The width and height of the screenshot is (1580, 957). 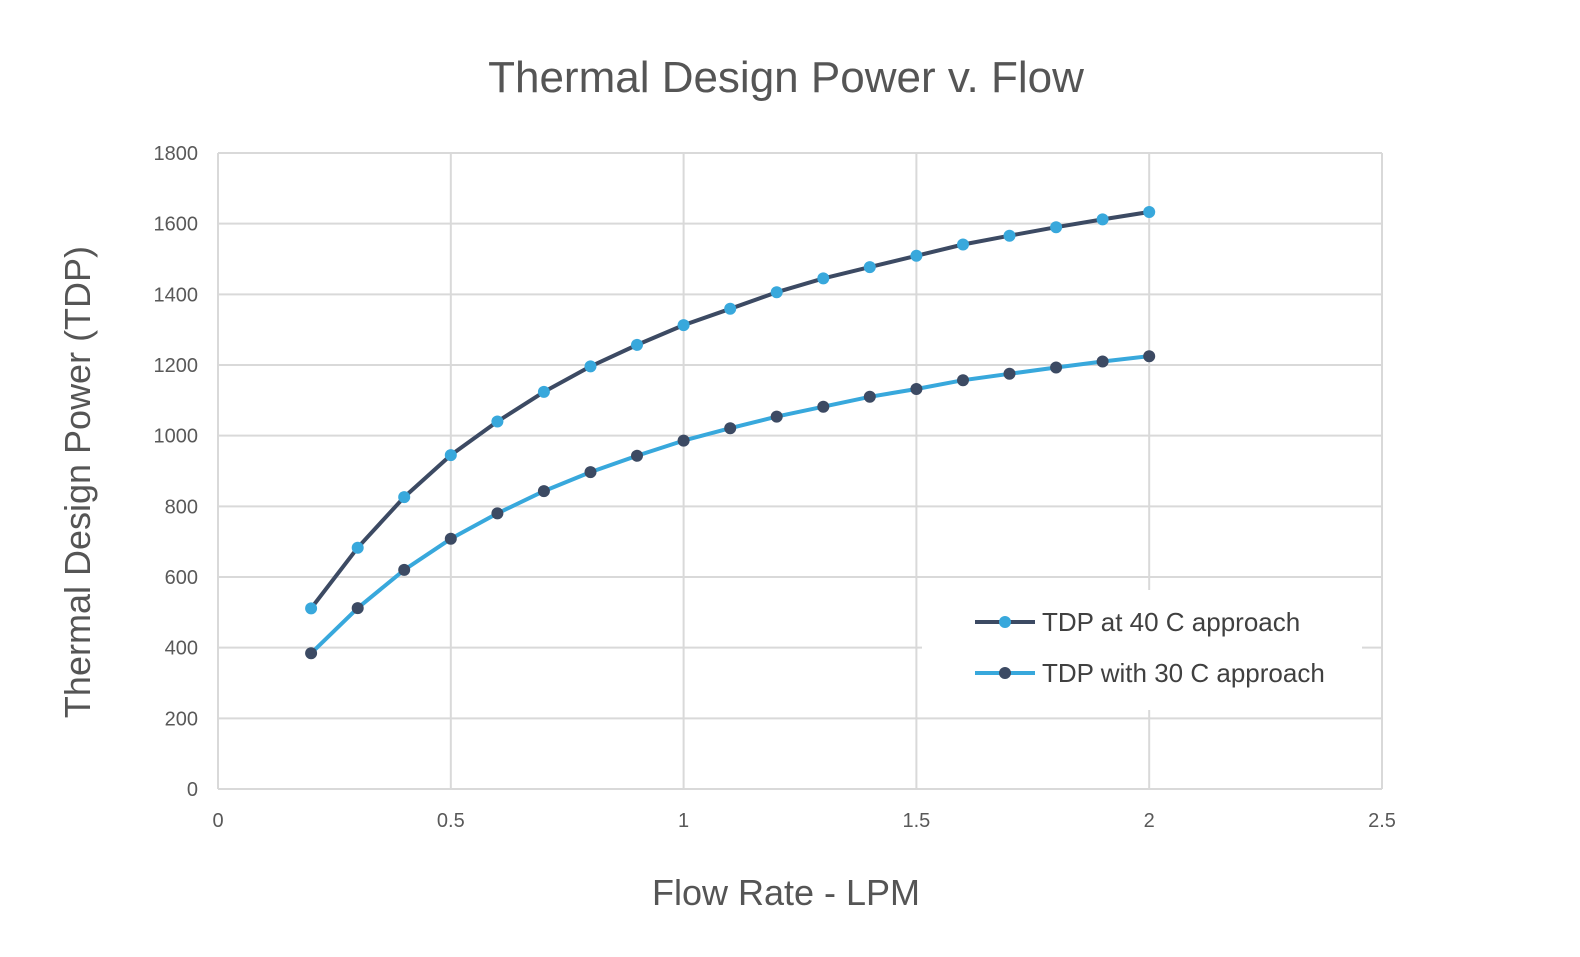 What do you see at coordinates (176, 154) in the screenshot?
I see `y-tick-label: 1800` at bounding box center [176, 154].